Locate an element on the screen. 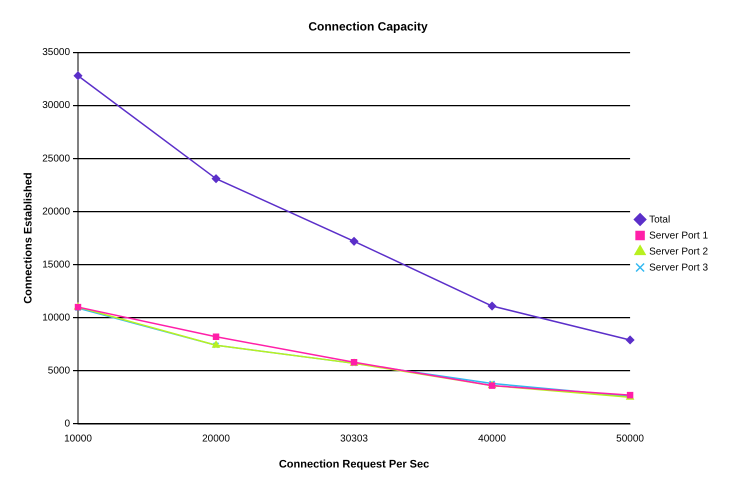 The image size is (732, 487). y-tick-label: 20000 is located at coordinates (56, 212).